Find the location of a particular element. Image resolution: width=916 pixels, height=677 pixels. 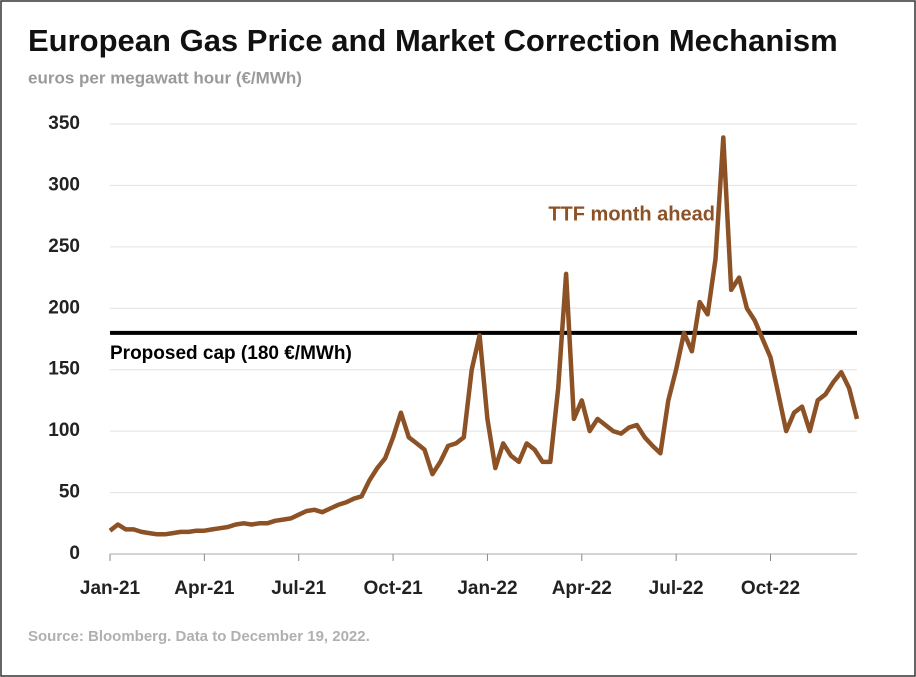

y-tick-label: 250 is located at coordinates (64, 246).